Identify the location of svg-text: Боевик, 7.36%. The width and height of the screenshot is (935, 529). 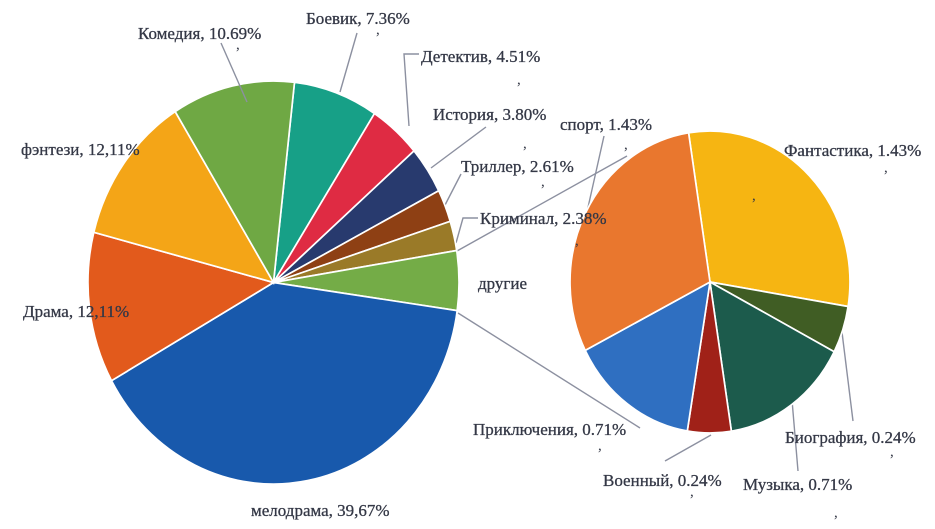
(358, 18).